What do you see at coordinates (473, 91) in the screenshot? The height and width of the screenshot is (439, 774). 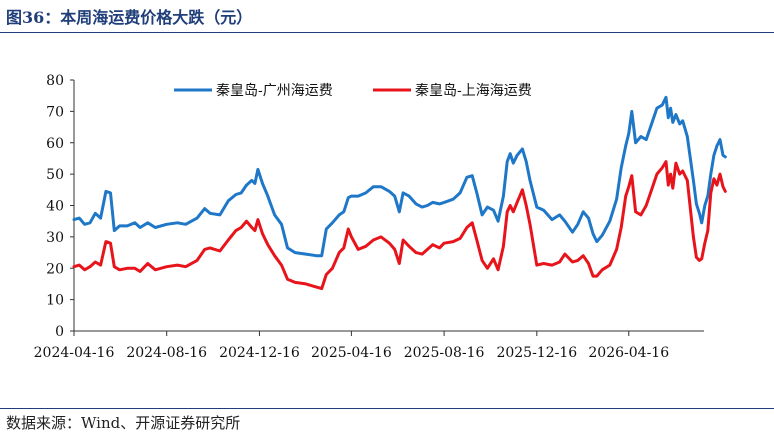 I see `legend-label-2: 秦皇岛-上海海运费` at bounding box center [473, 91].